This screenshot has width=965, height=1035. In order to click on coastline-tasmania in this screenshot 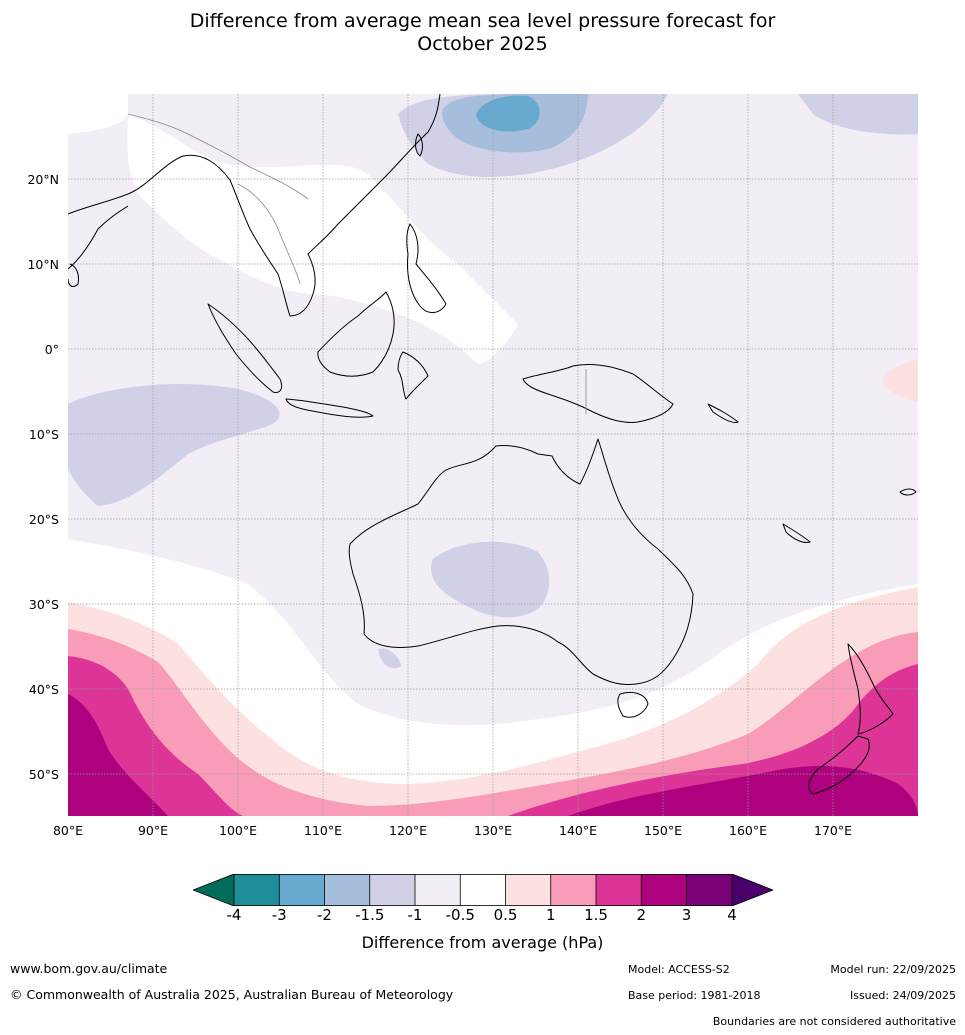, I will do `click(633, 704)`.